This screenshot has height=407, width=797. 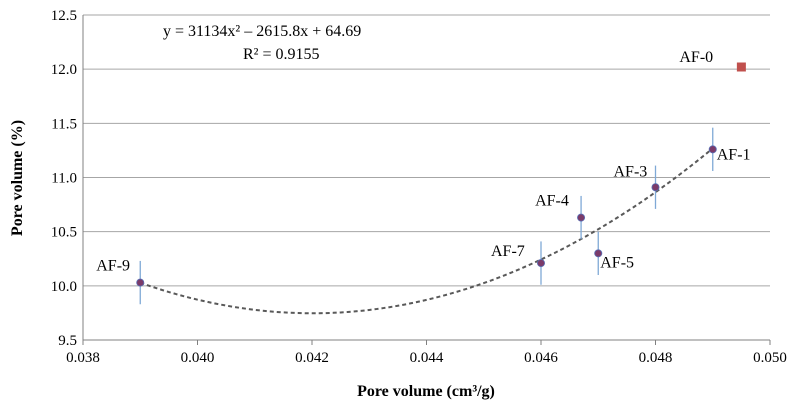 What do you see at coordinates (64, 233) in the screenshot?
I see `y-tick-label: 10.5` at bounding box center [64, 233].